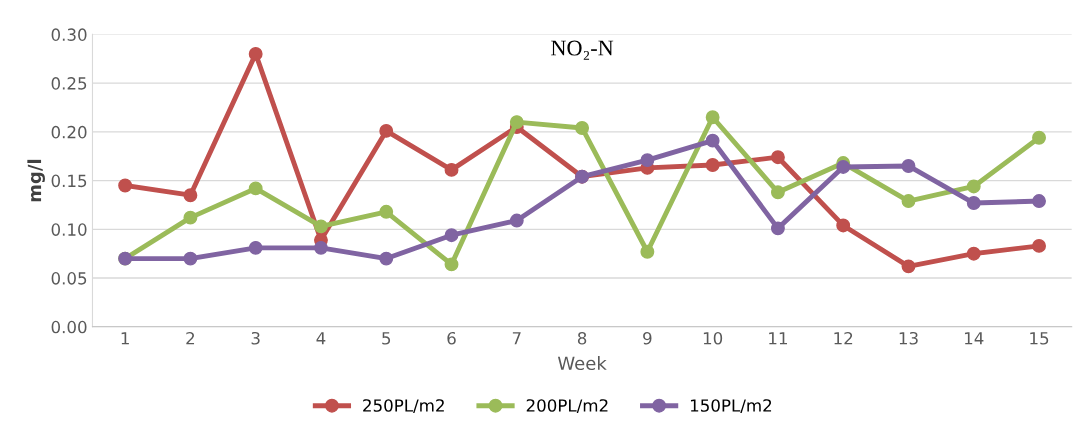 Image resolution: width=1088 pixels, height=430 pixels. What do you see at coordinates (713, 338) in the screenshot?
I see `x-tick-label: 10` at bounding box center [713, 338].